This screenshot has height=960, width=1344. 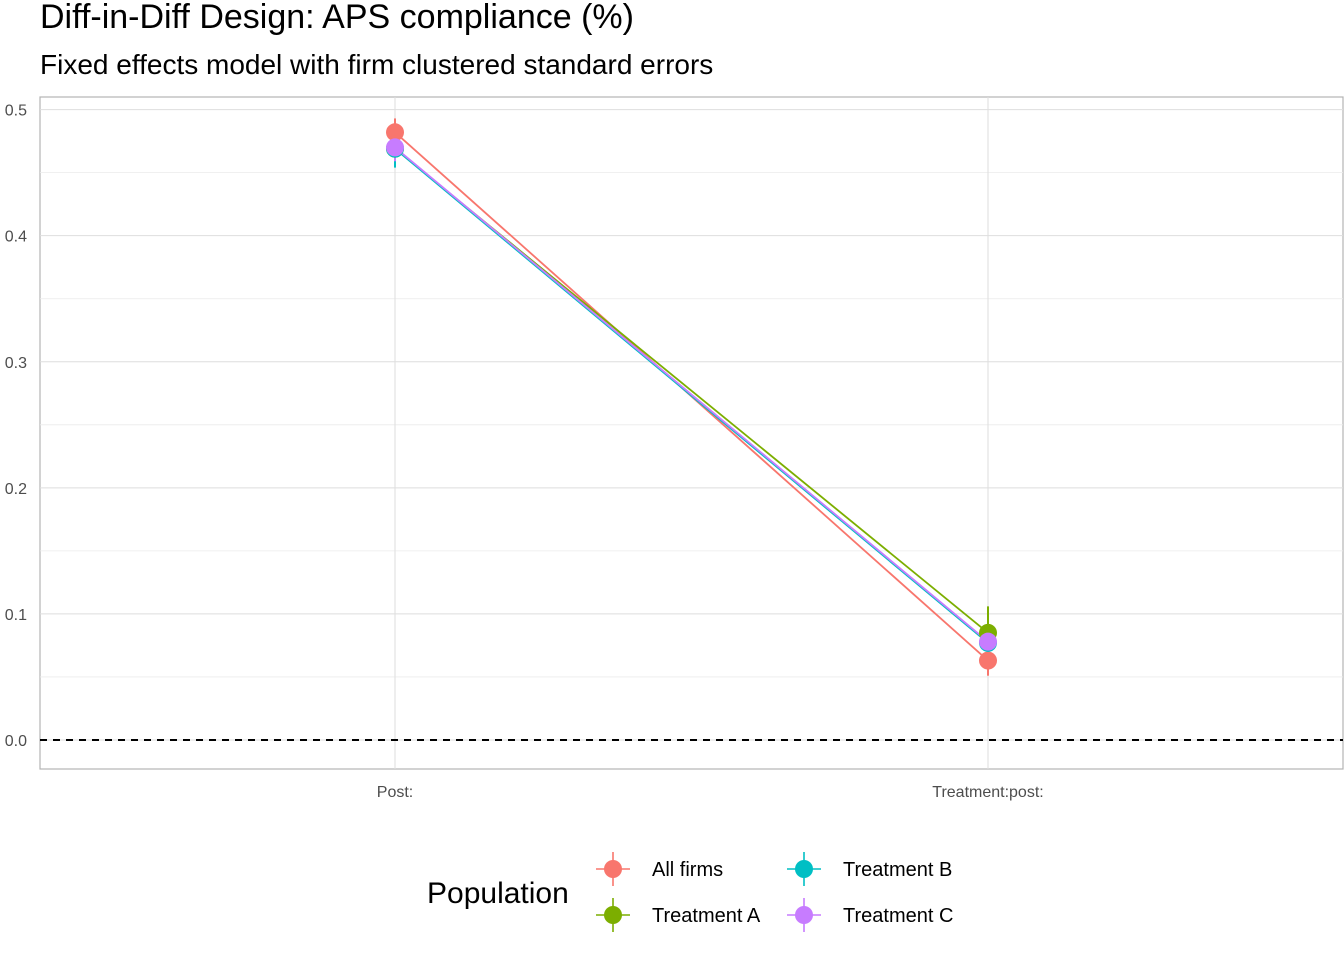 What do you see at coordinates (498, 893) in the screenshot?
I see `legend-title: Population` at bounding box center [498, 893].